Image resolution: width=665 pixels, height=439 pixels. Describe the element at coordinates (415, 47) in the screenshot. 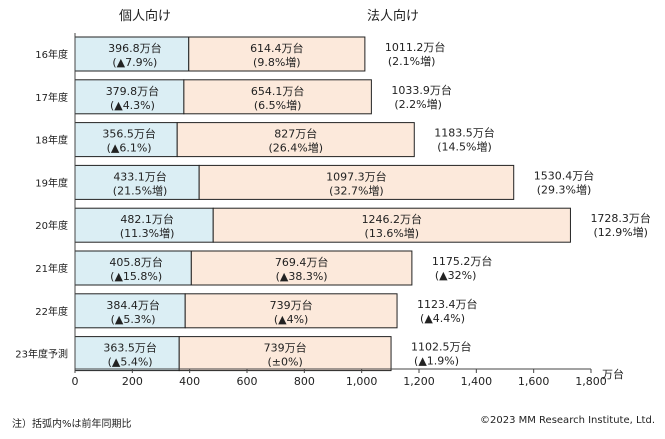

I see `total-label: 1011.2万台` at that location.